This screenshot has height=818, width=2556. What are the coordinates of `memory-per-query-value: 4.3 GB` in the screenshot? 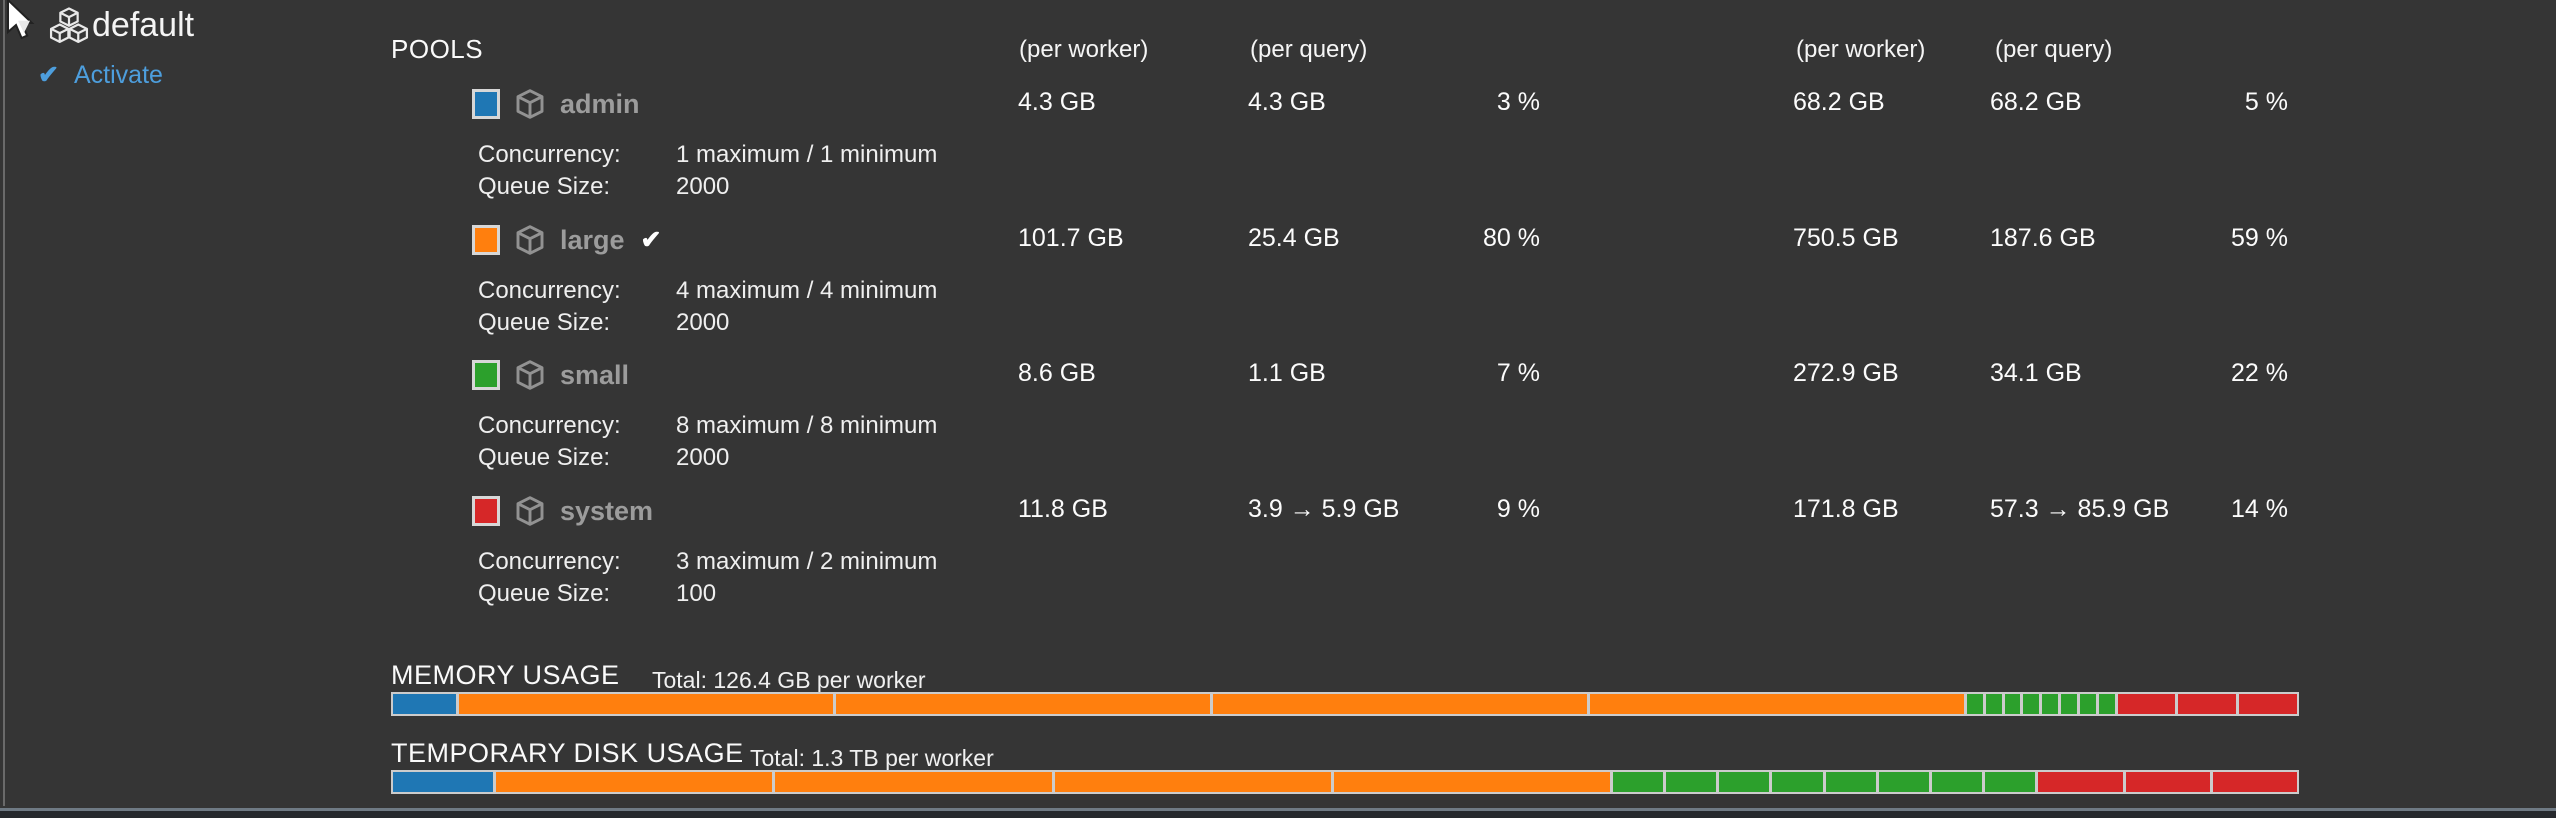 It's located at (1287, 102).